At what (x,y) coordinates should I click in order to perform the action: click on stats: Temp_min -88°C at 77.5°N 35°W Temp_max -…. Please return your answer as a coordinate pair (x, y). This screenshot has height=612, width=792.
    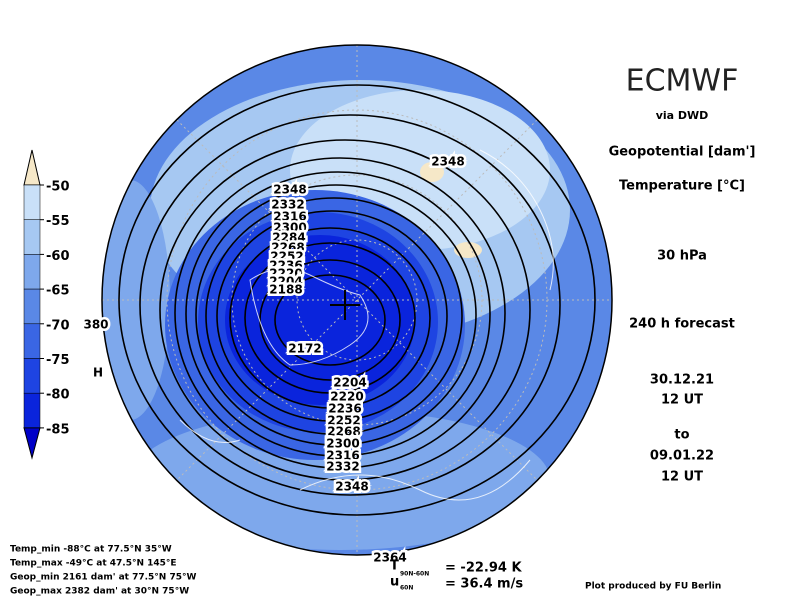
    Looking at the image, I should click on (103, 571).